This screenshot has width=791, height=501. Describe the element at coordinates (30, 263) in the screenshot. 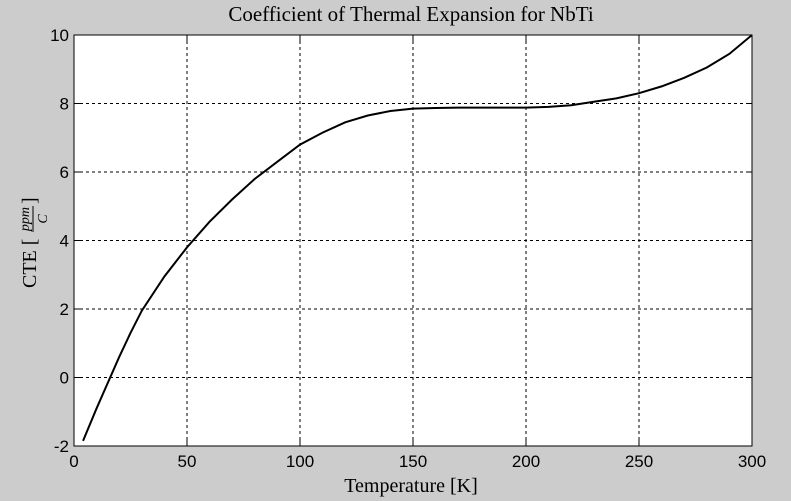

I see `y-label-prefix: CTE [` at that location.